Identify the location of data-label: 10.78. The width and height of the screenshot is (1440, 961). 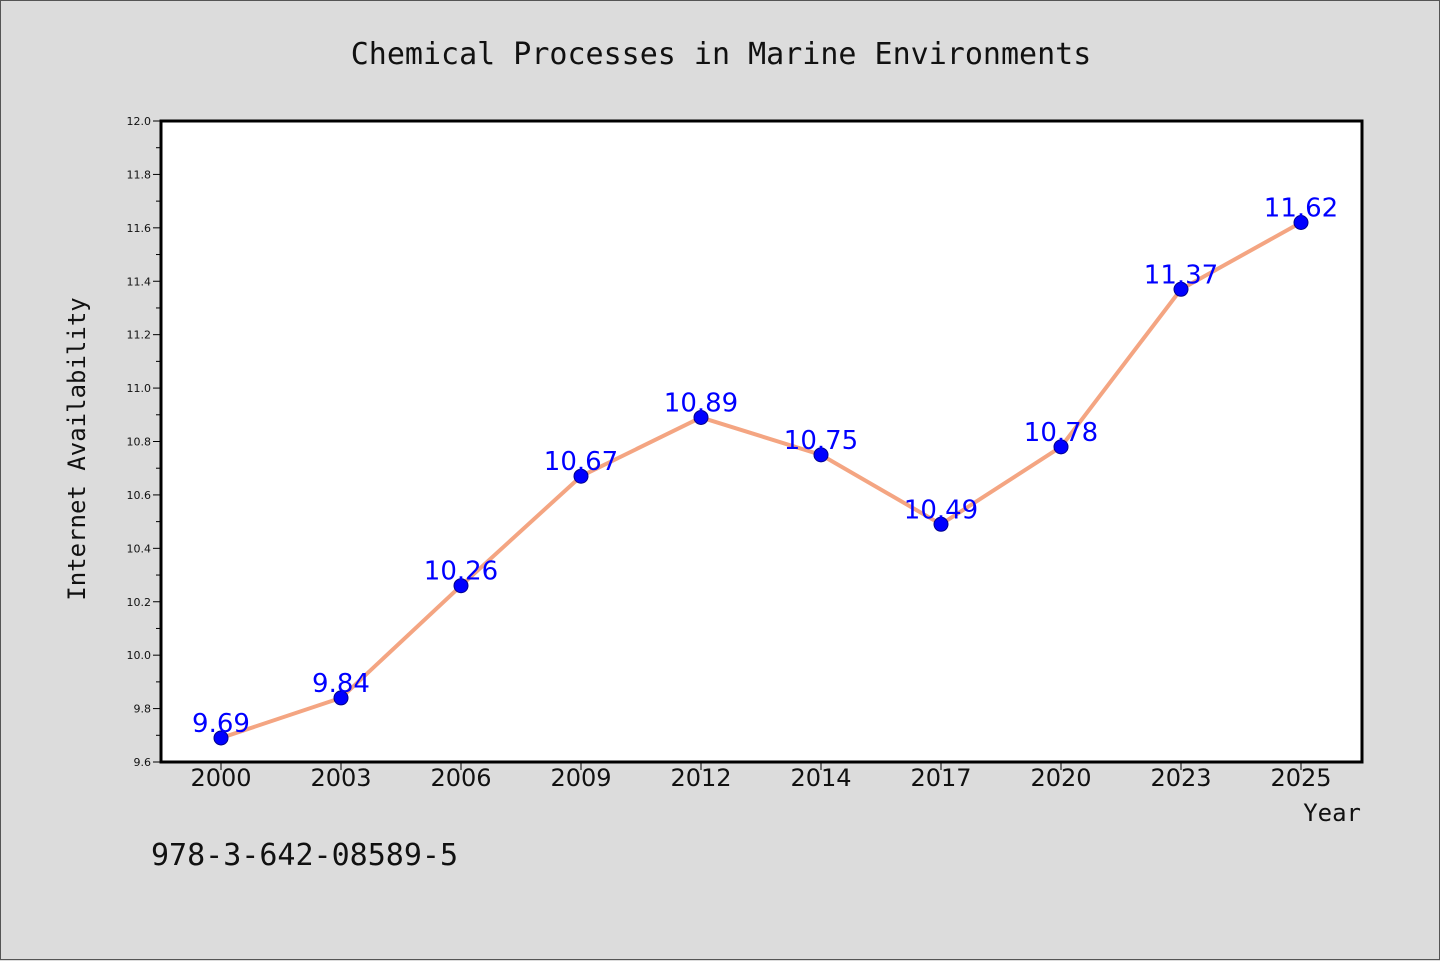
(1061, 433).